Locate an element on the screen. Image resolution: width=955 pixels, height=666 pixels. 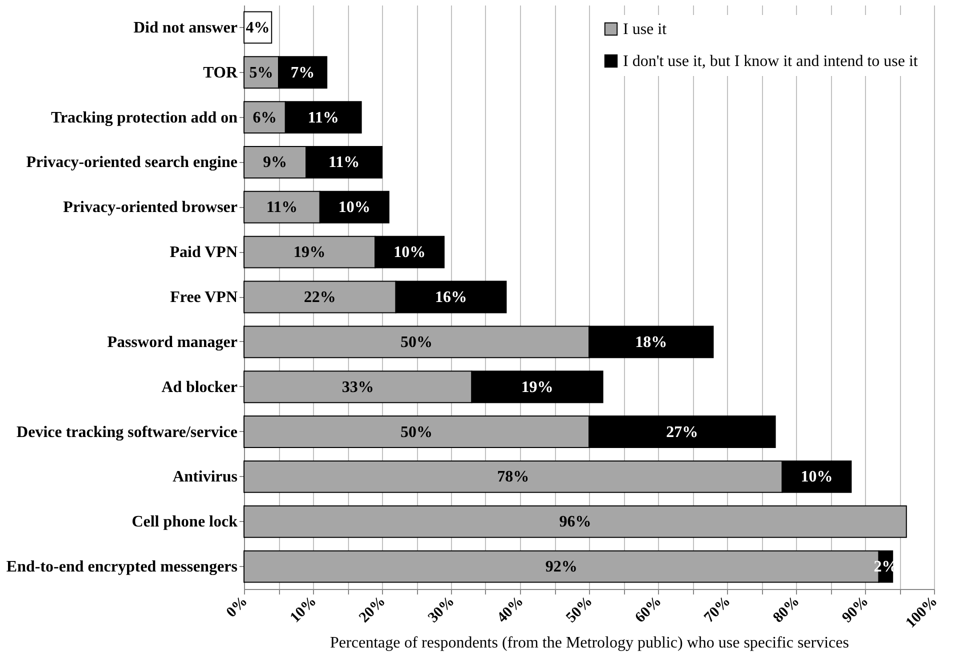
x-tick-label: 0% is located at coordinates (237, 607).